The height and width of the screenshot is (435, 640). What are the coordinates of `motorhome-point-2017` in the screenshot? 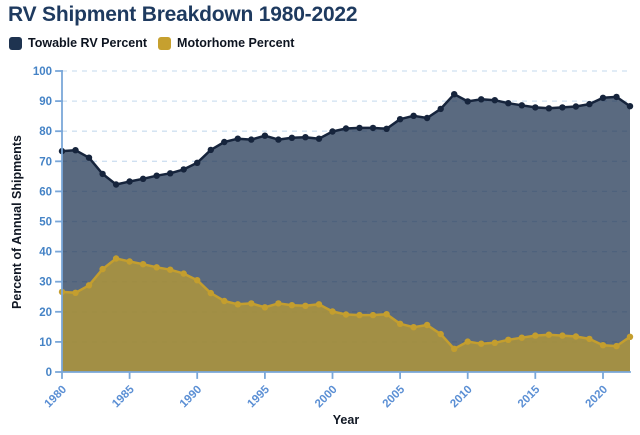 It's located at (562, 335).